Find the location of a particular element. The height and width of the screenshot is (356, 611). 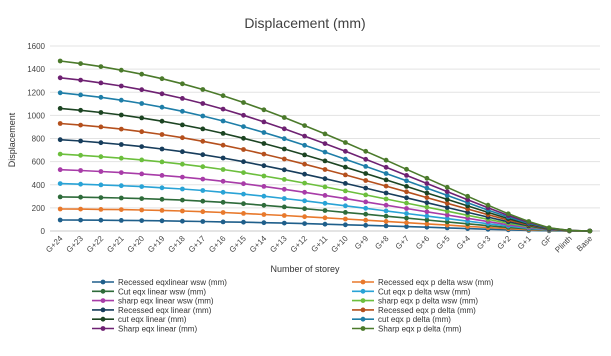

y-tick-label: 1200 is located at coordinates (36, 92).